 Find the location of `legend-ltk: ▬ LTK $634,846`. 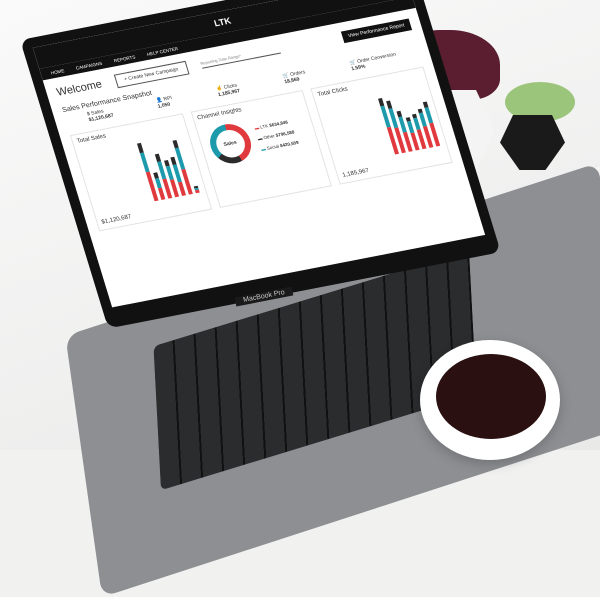

legend-ltk: ▬ LTK $634,846 is located at coordinates (271, 125).